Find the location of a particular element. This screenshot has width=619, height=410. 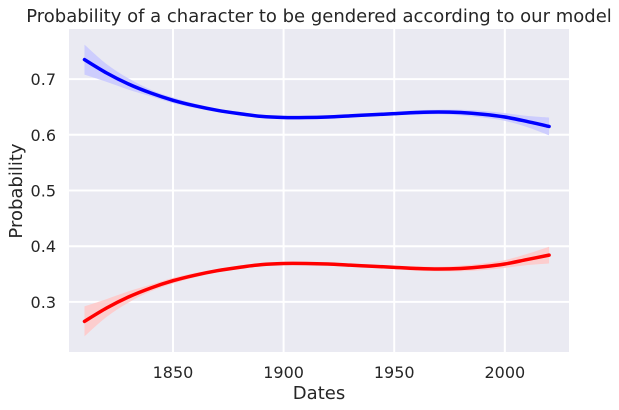

x-tick-label: 1900 is located at coordinates (283, 372).